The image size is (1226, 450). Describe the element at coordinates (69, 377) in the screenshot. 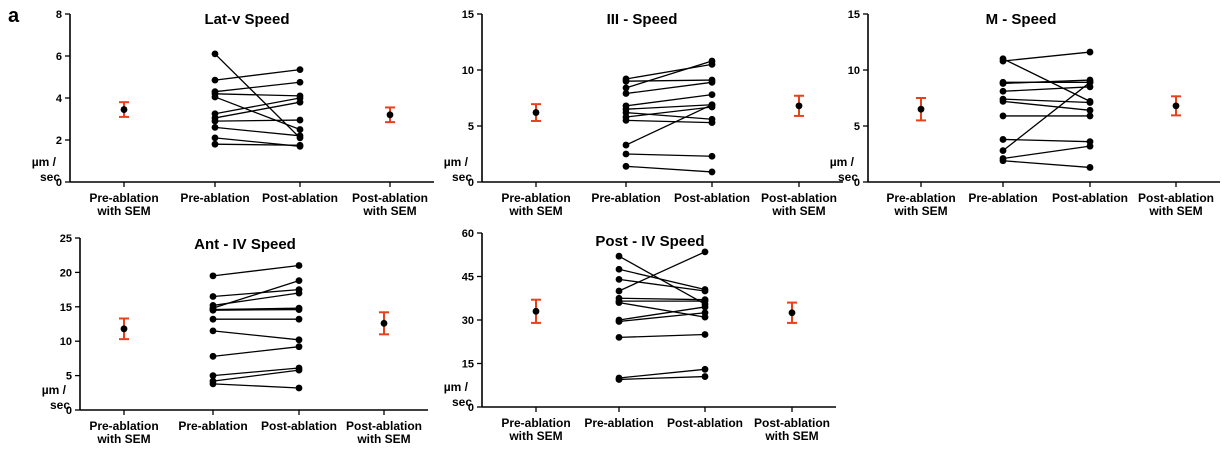

I see `y-tick-label: 5` at that location.